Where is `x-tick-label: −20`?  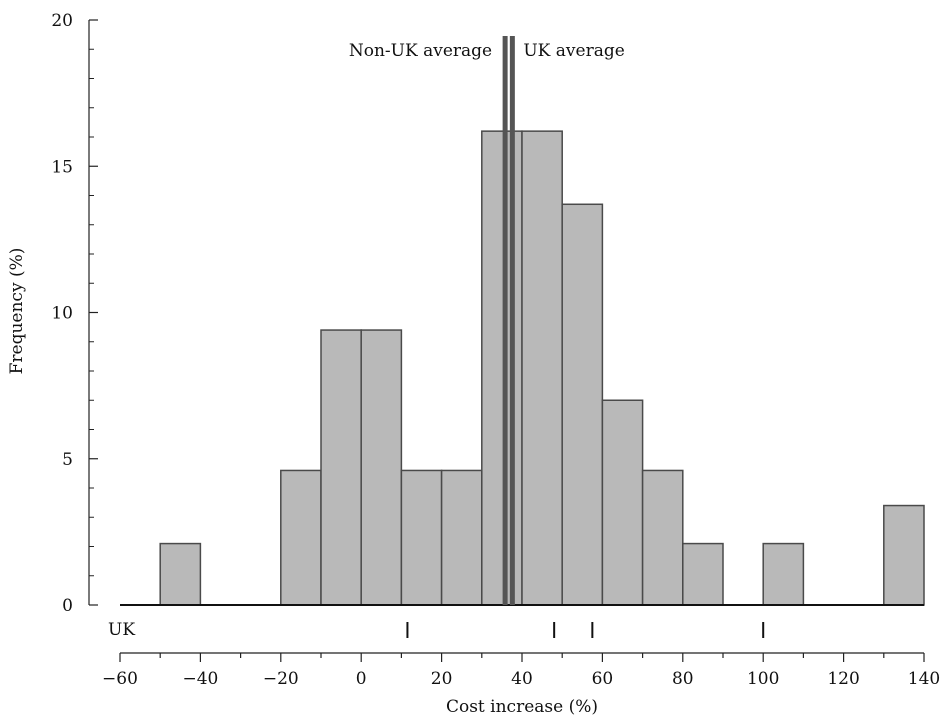
x-tick-label: −20 is located at coordinates (281, 679).